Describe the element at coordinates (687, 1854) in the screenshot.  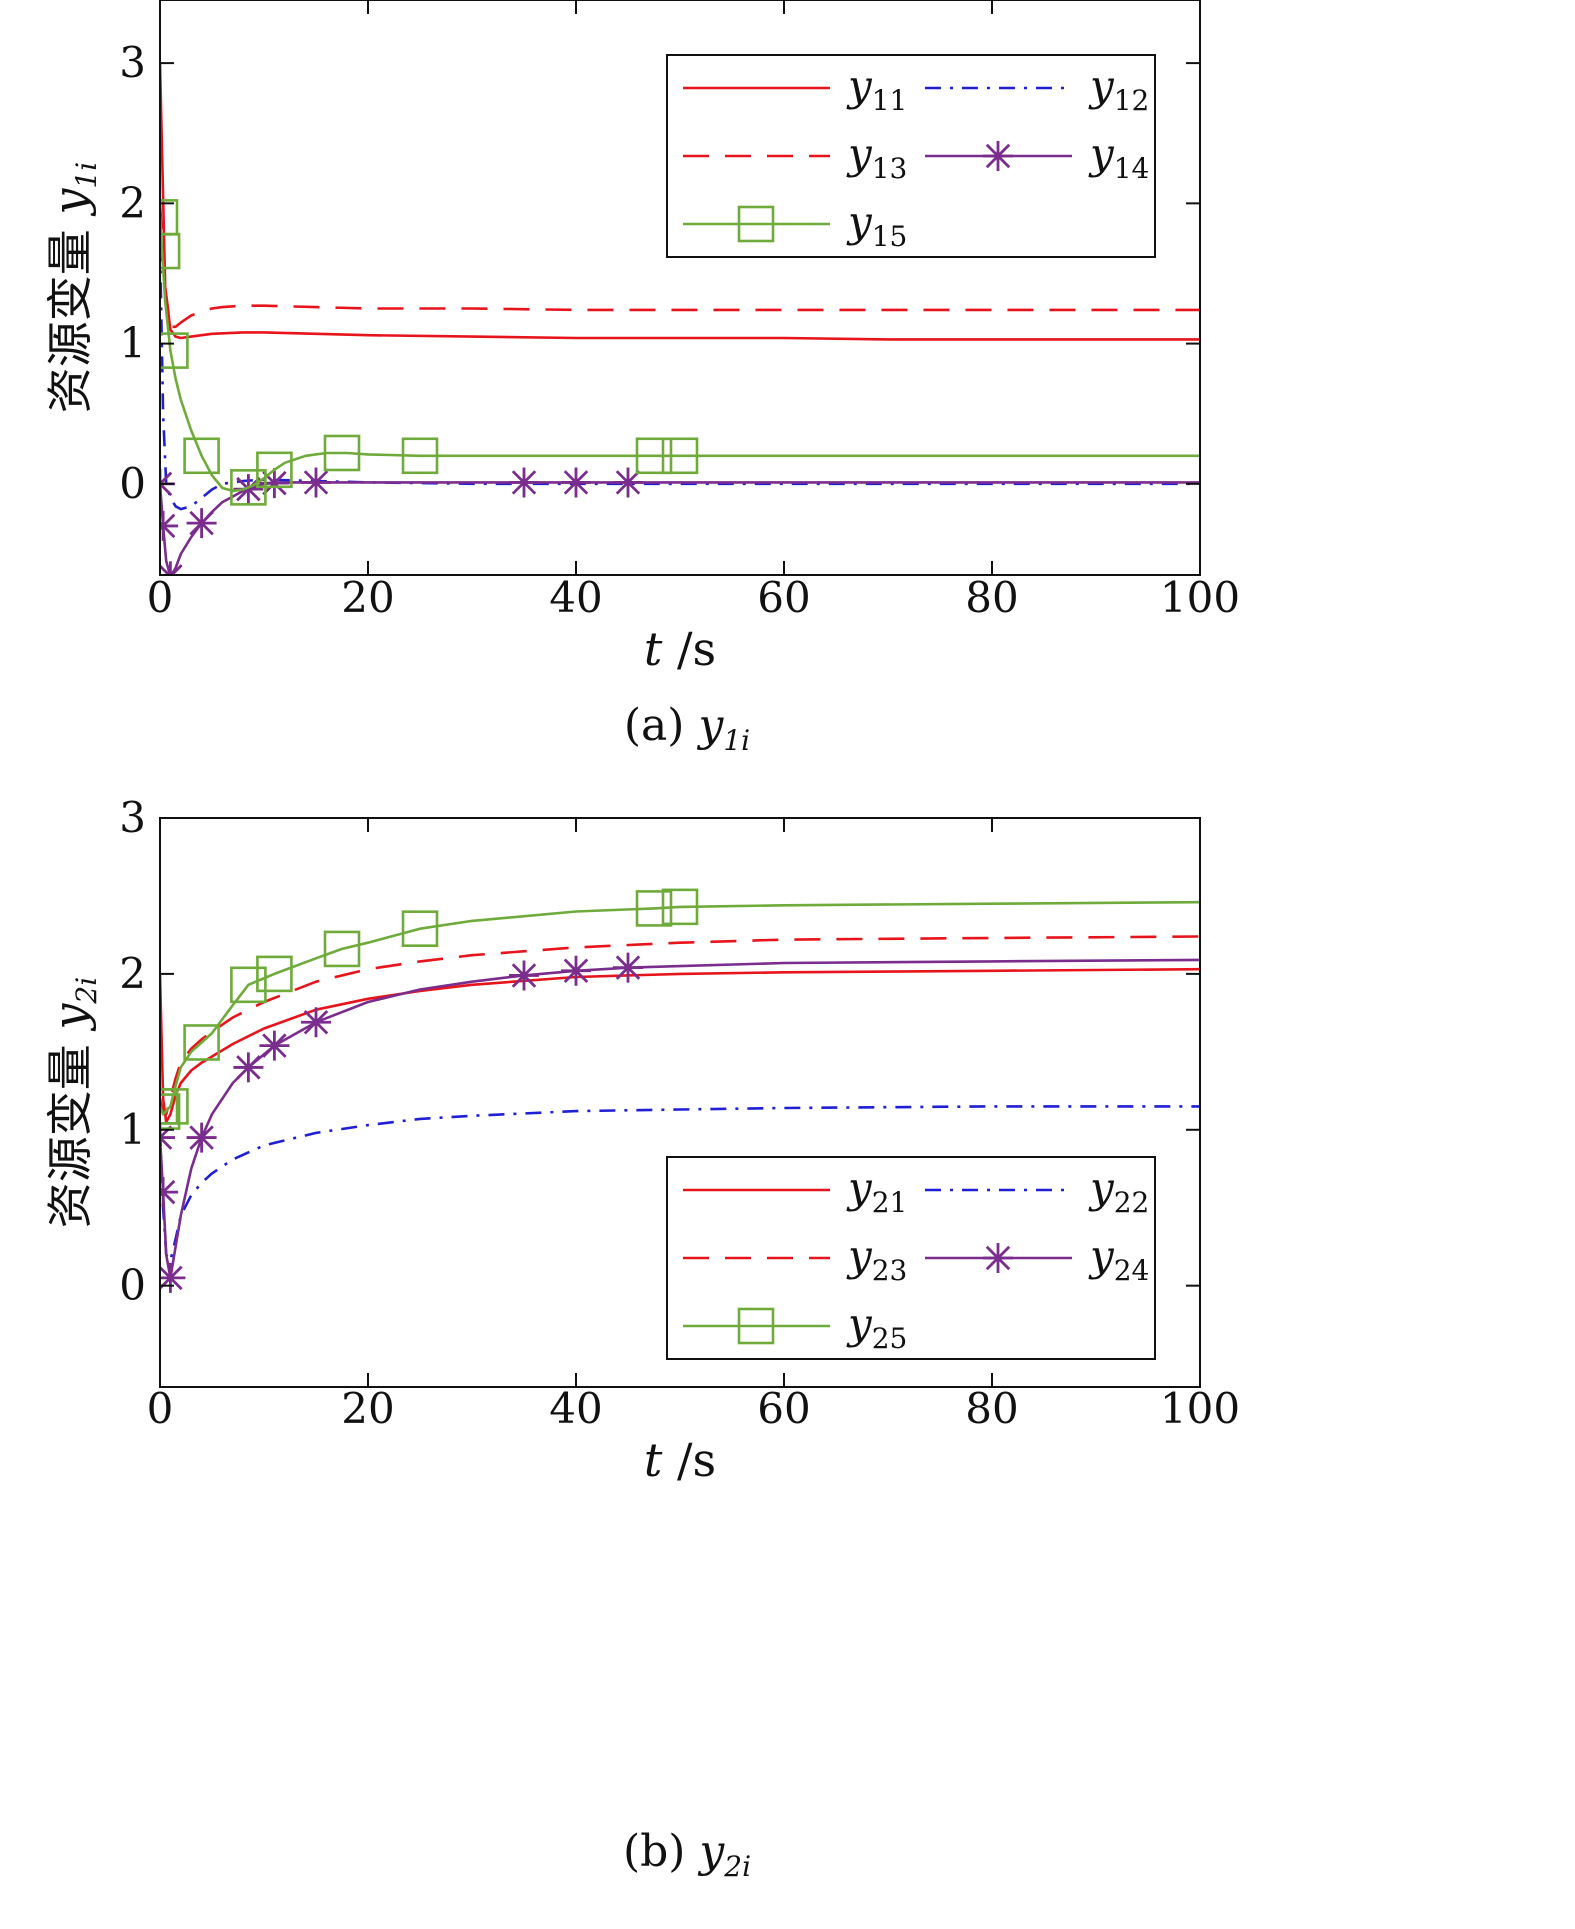
I see `figure-caption: (b) y2i` at that location.